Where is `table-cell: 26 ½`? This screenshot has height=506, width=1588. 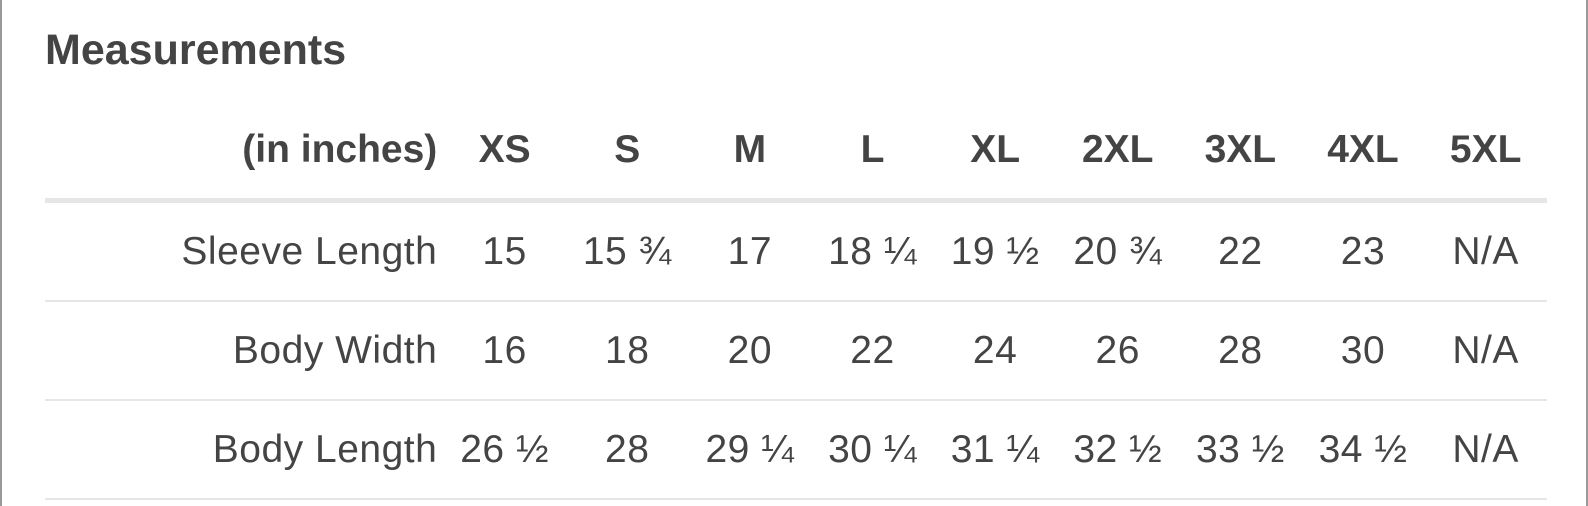
table-cell: 26 ½ is located at coordinates (504, 449).